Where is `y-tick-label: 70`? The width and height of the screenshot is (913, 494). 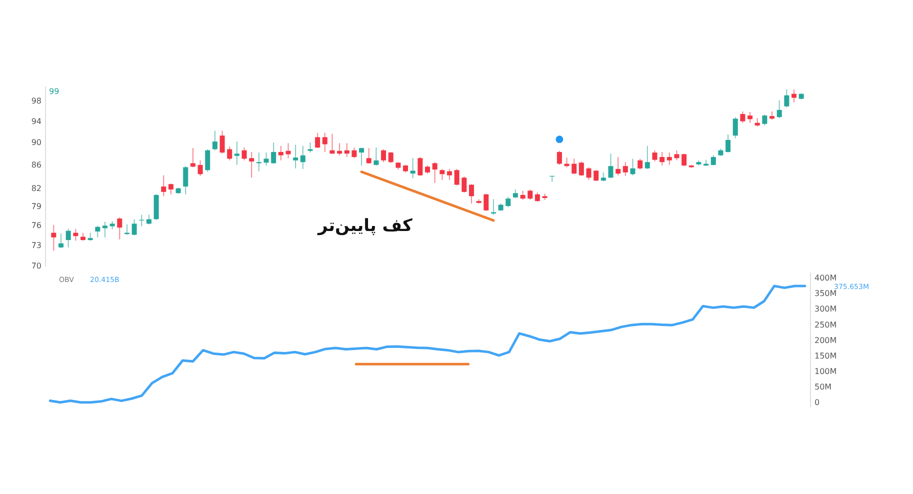 y-tick-label: 70 is located at coordinates (36, 266).